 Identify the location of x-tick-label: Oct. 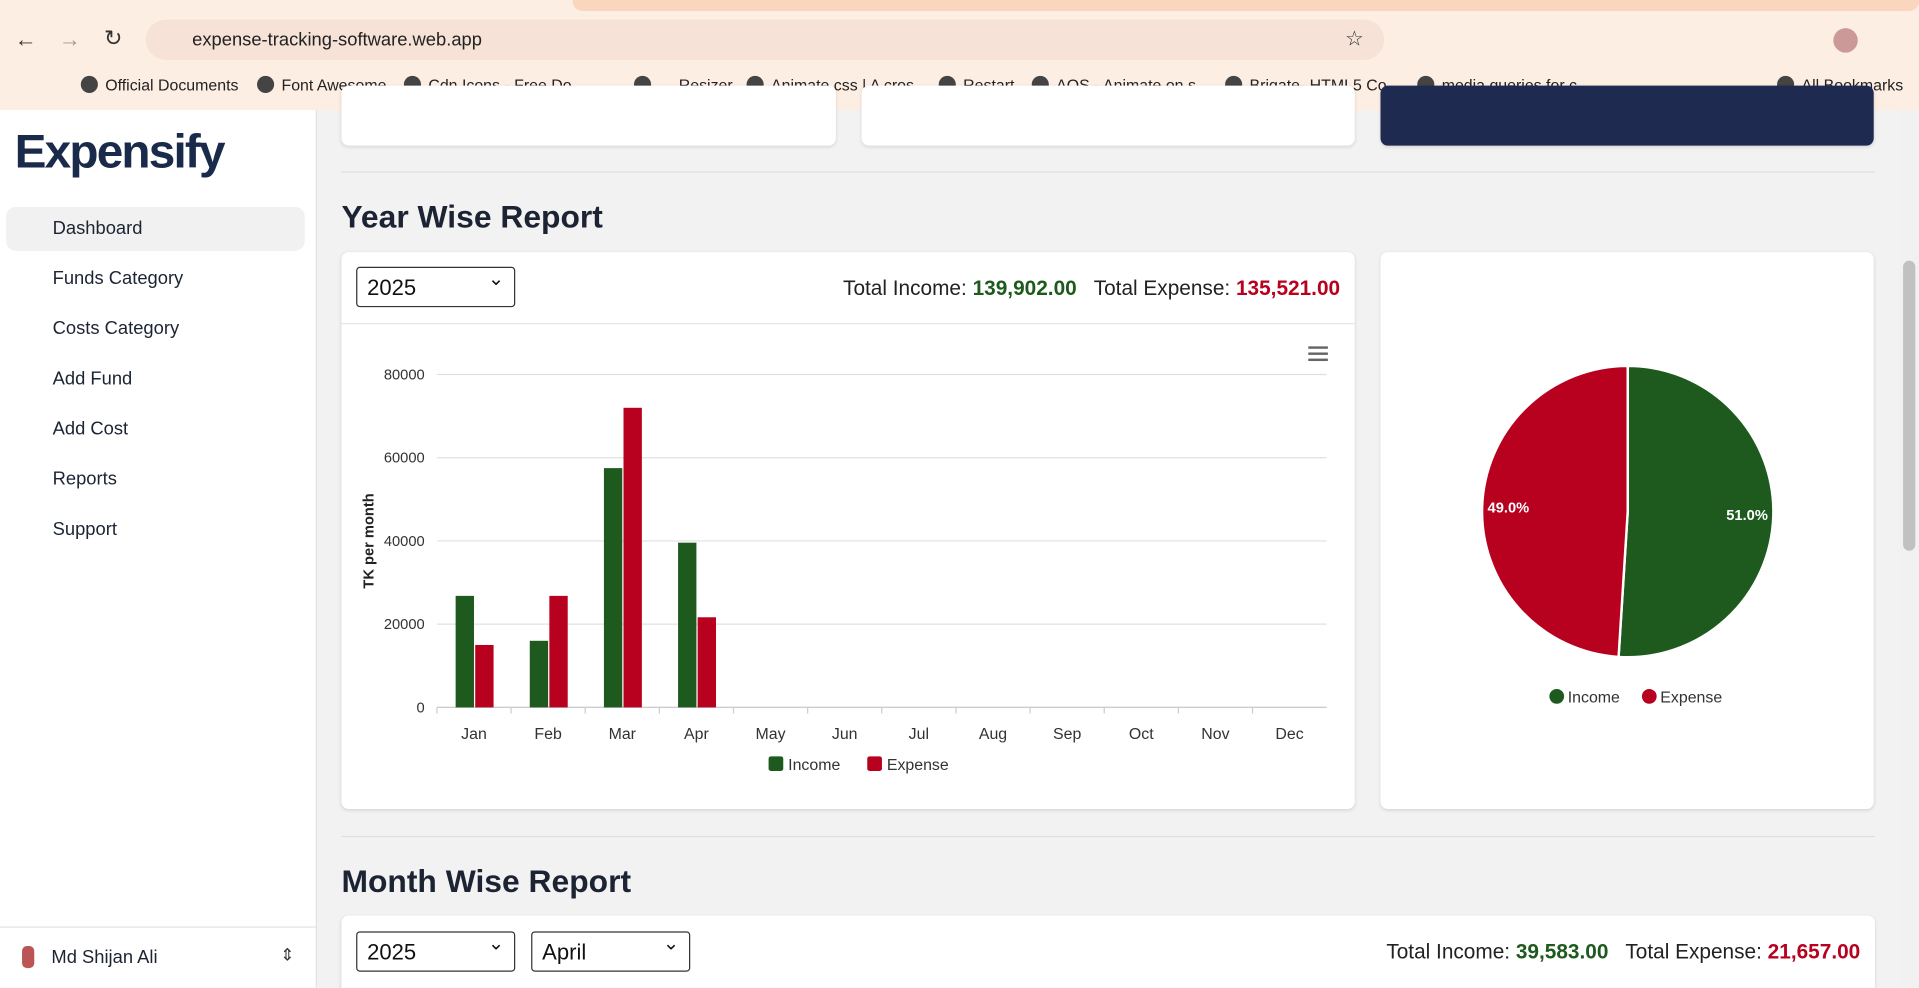
(1141, 734).